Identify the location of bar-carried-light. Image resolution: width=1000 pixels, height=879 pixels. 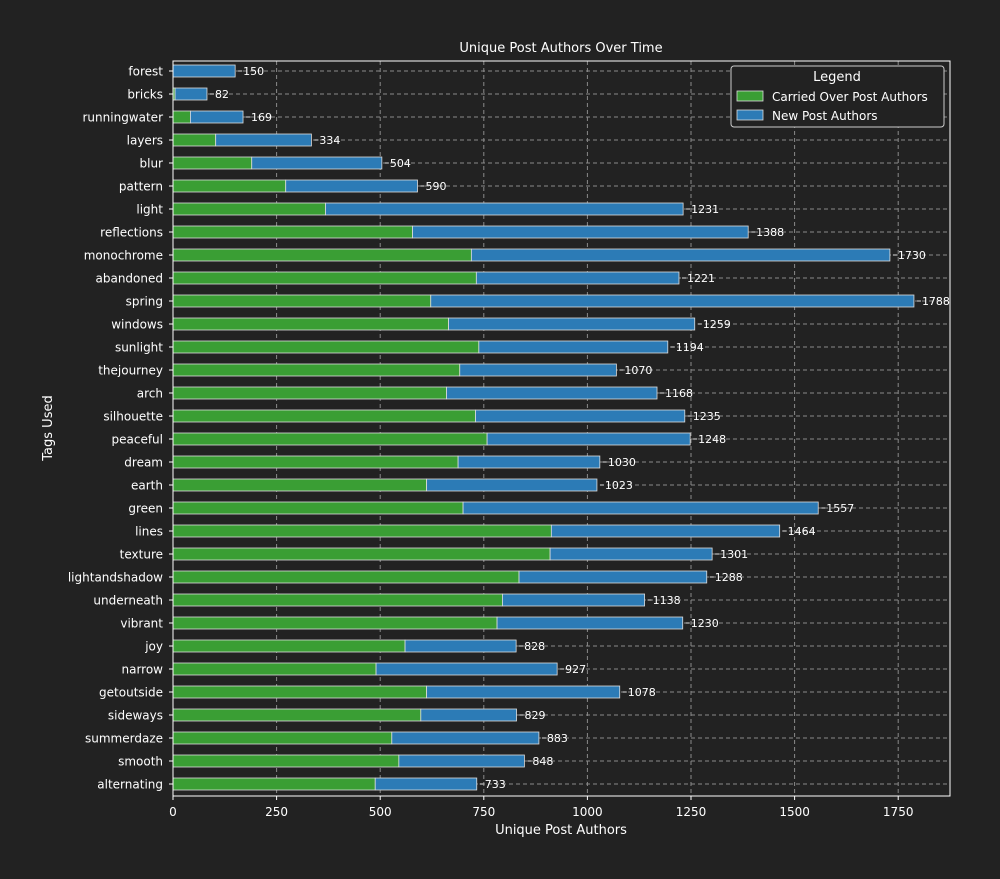
(249, 209).